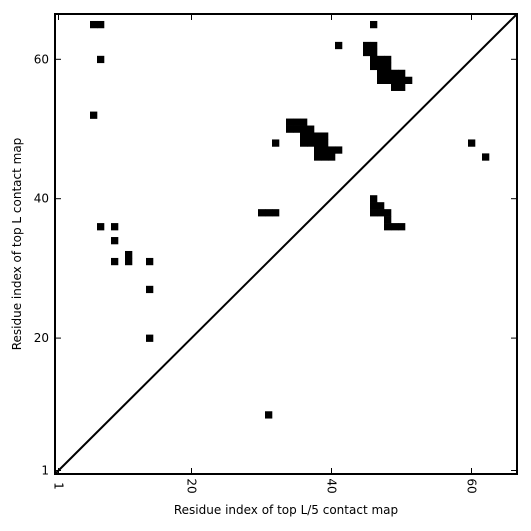 This screenshot has width=531, height=531. I want to click on y-tick-label: 20, so click(41, 338).